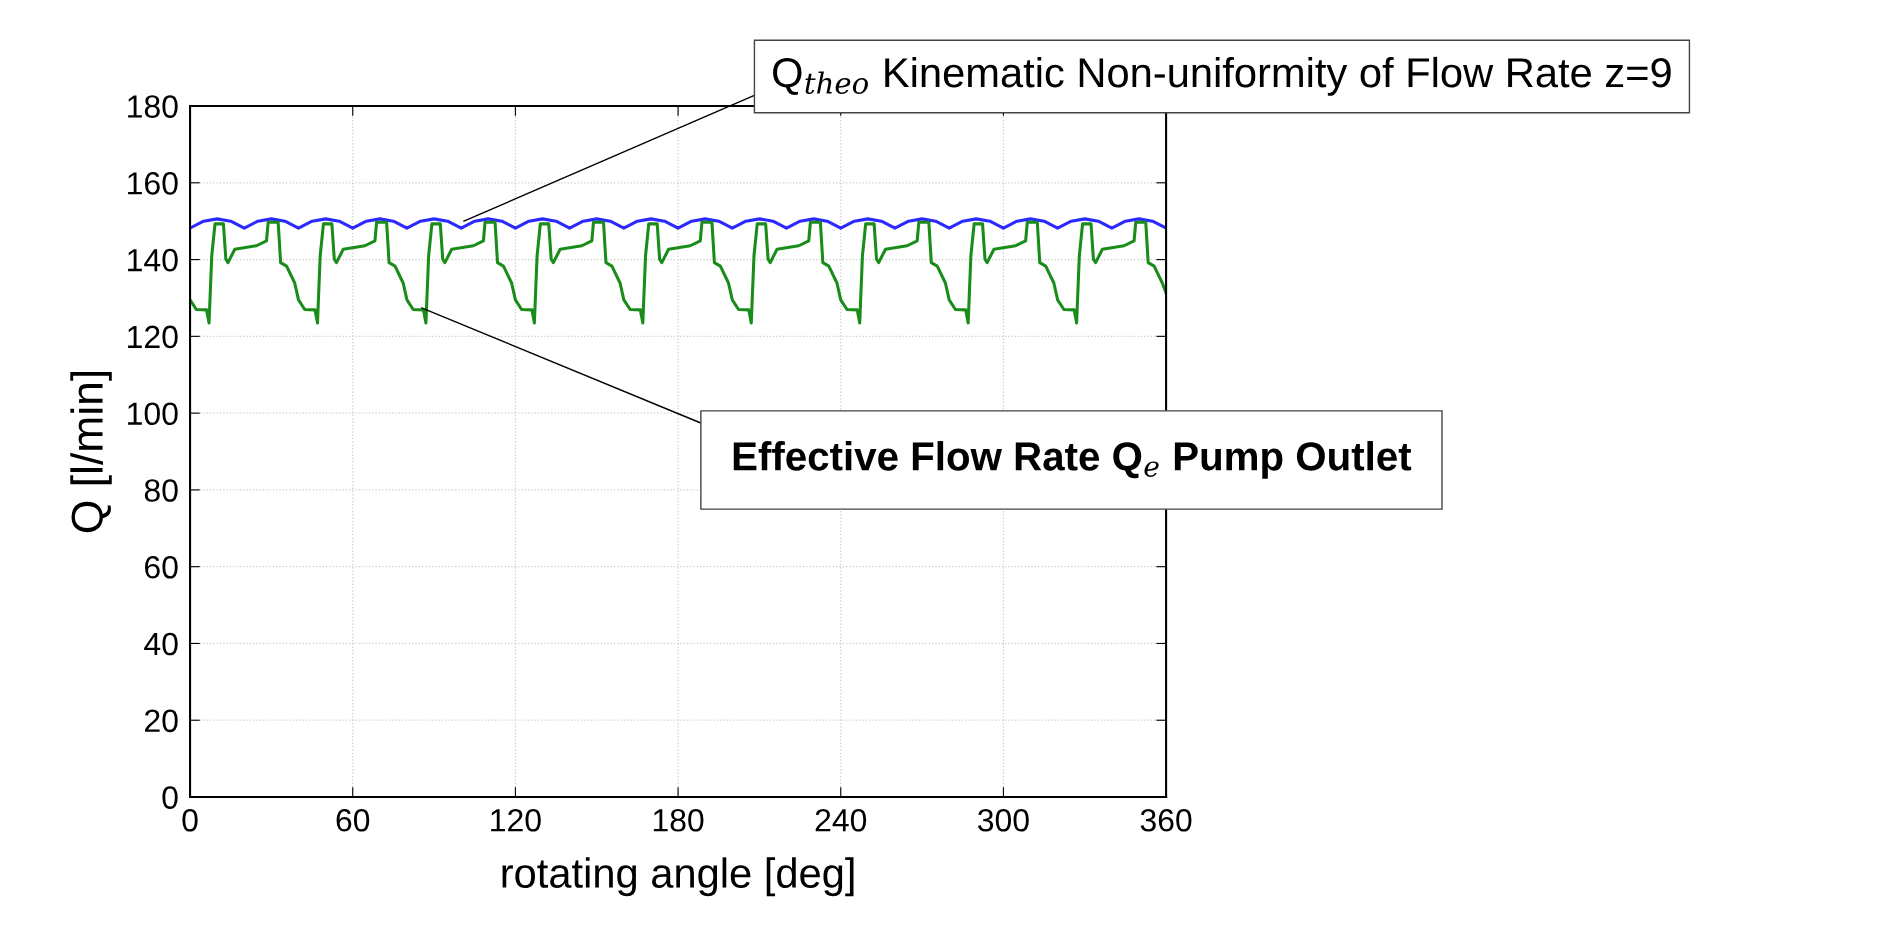 The width and height of the screenshot is (1893, 944). Describe the element at coordinates (153, 260) in the screenshot. I see `y-tick-label: 140` at that location.